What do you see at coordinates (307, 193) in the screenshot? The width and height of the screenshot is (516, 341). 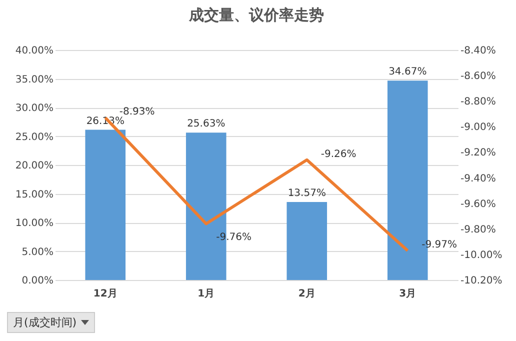 I see `data-label: 13.57%` at bounding box center [307, 193].